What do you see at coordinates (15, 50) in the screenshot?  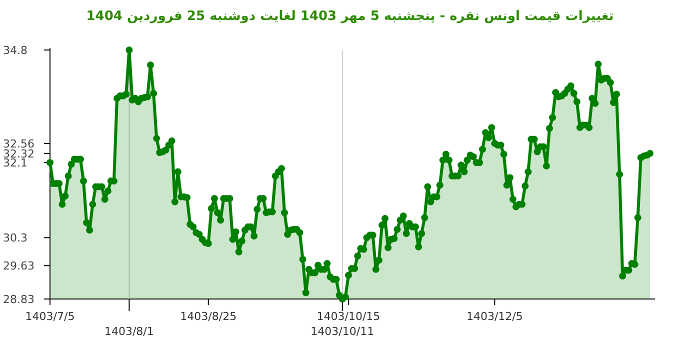 I see `y-tick-label: 34.8` at bounding box center [15, 50].